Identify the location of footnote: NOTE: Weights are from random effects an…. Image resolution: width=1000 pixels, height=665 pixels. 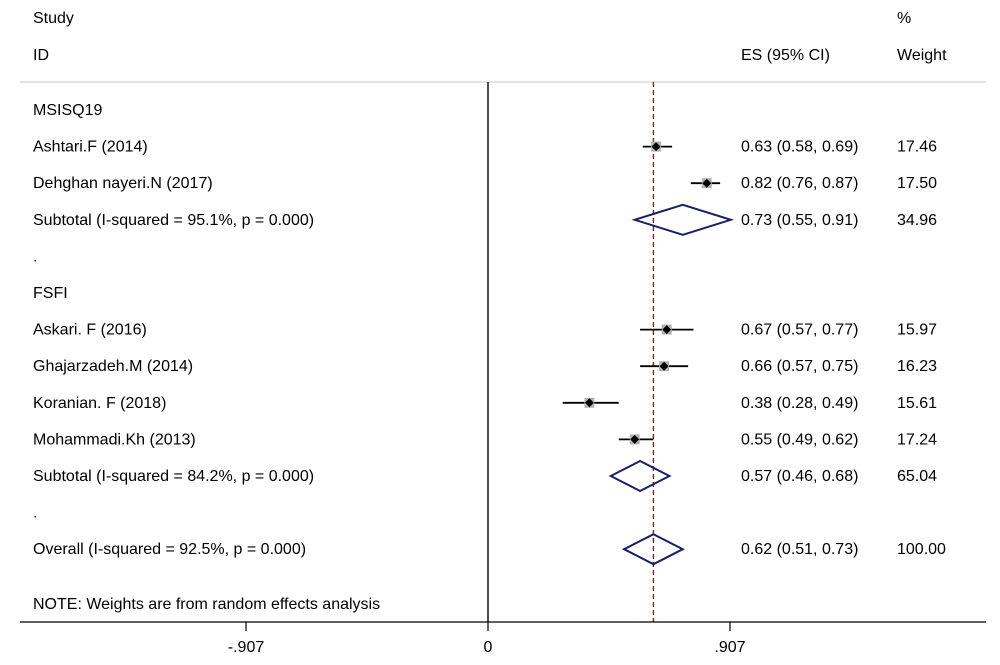
(206, 604).